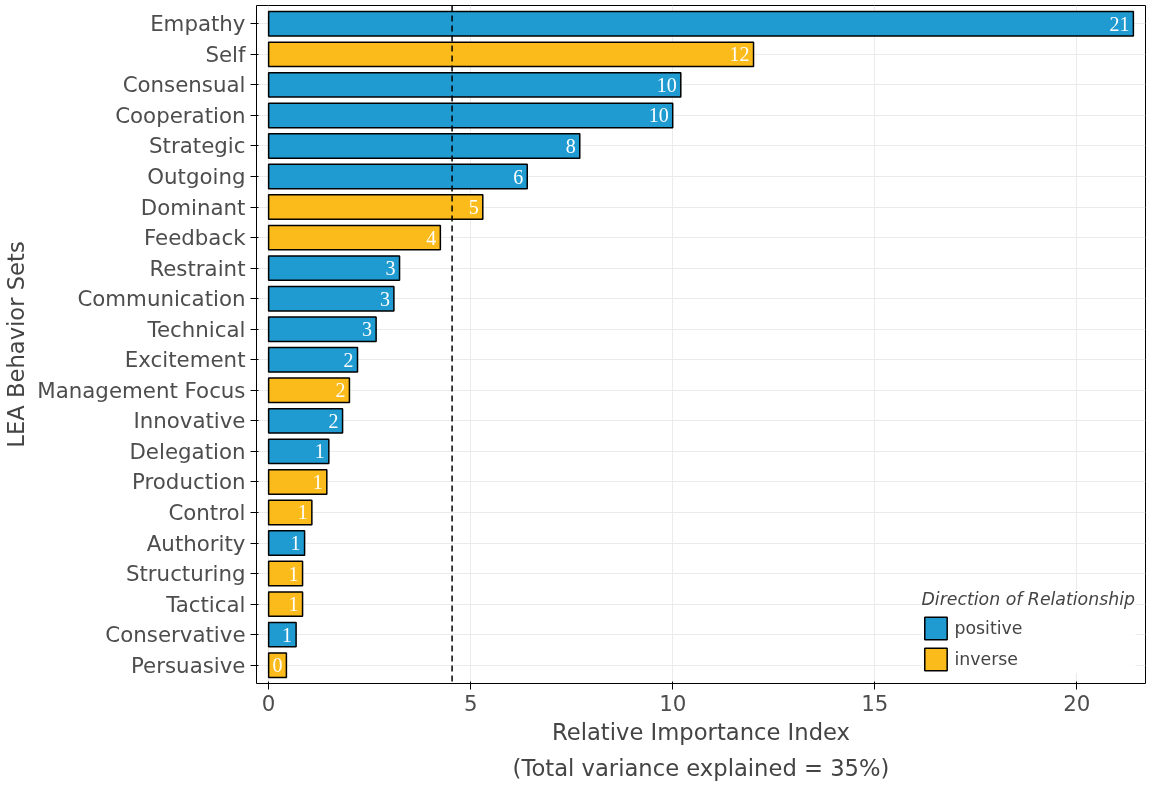 This screenshot has width=1157, height=792. Describe the element at coordinates (16, 344) in the screenshot. I see `y-axis-title: LEA Behavior Sets` at that location.